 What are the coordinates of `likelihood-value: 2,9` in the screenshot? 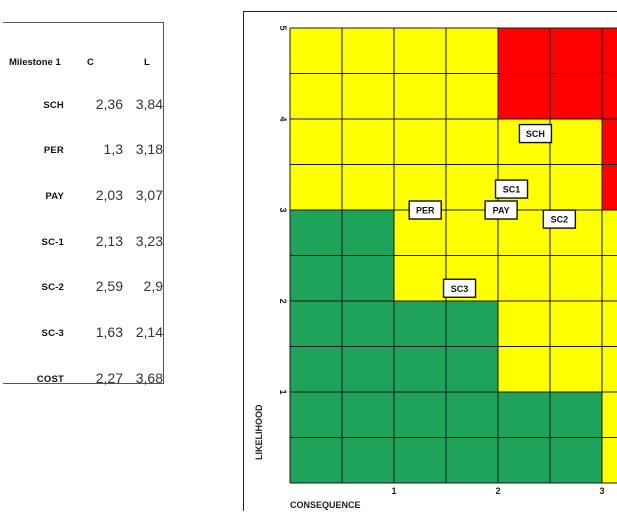 It's located at (153, 286).